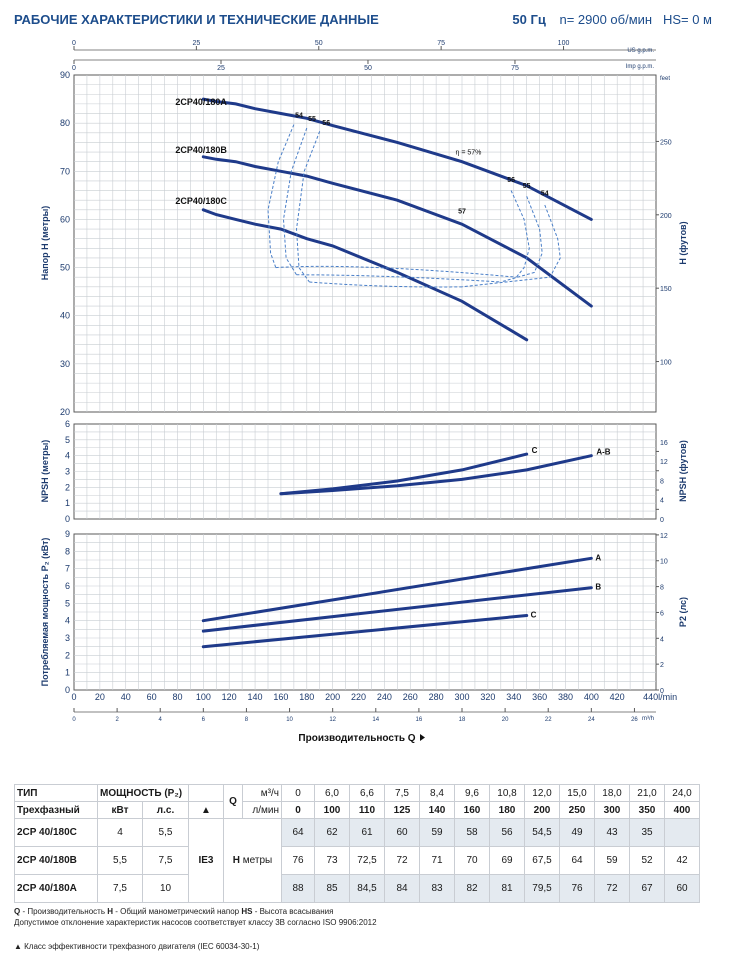  I want to click on lmin-tick-label: 380, so click(565, 697).